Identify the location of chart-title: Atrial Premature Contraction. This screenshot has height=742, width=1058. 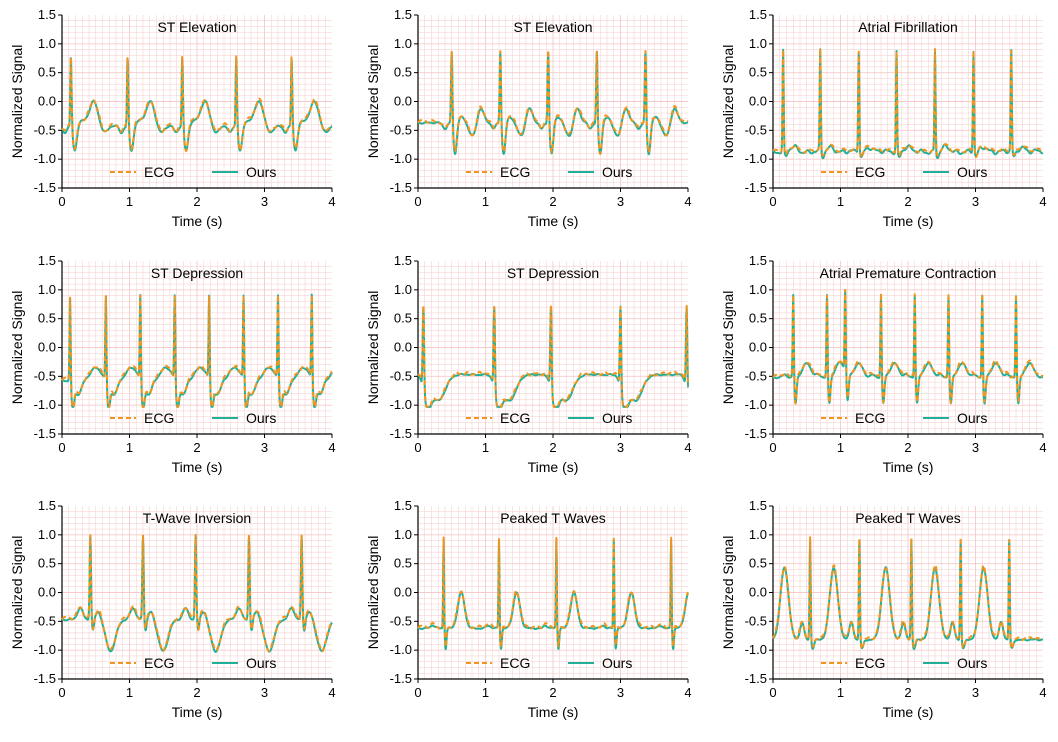
(908, 273).